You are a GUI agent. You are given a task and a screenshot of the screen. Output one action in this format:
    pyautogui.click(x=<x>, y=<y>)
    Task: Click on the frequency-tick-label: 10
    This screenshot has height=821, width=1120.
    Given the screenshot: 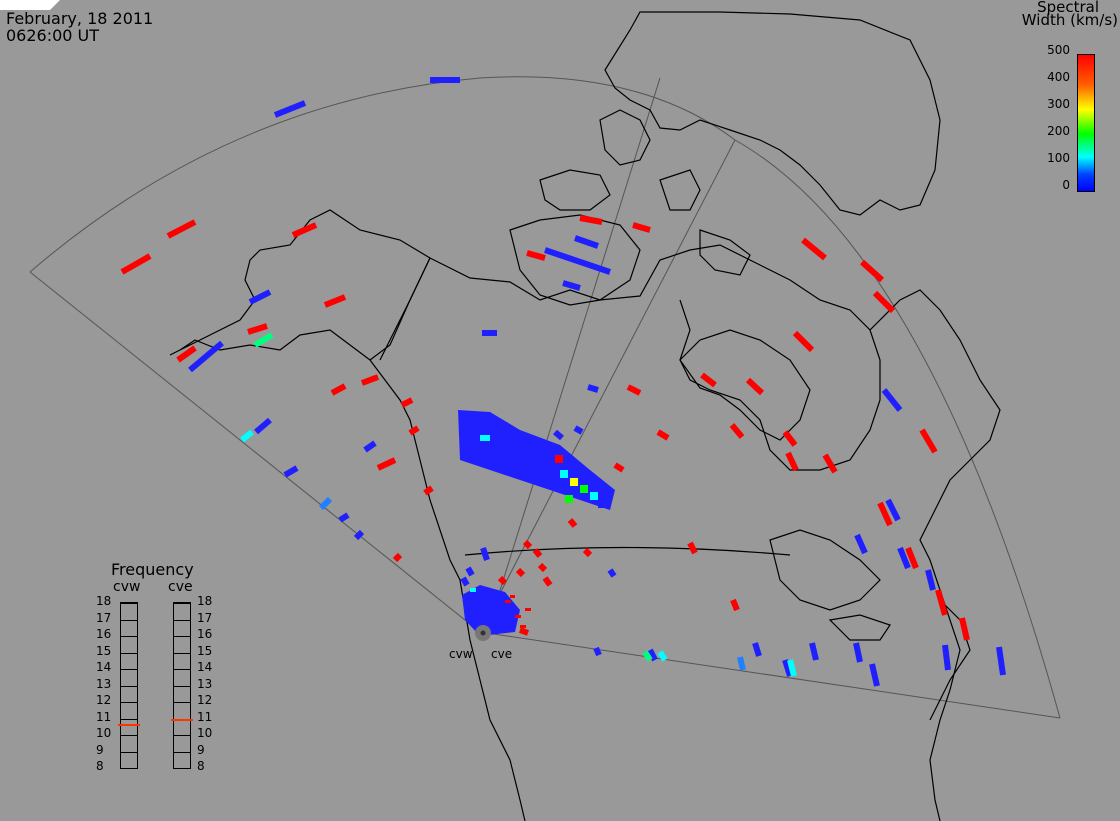 What is the action you would take?
    pyautogui.click(x=205, y=733)
    